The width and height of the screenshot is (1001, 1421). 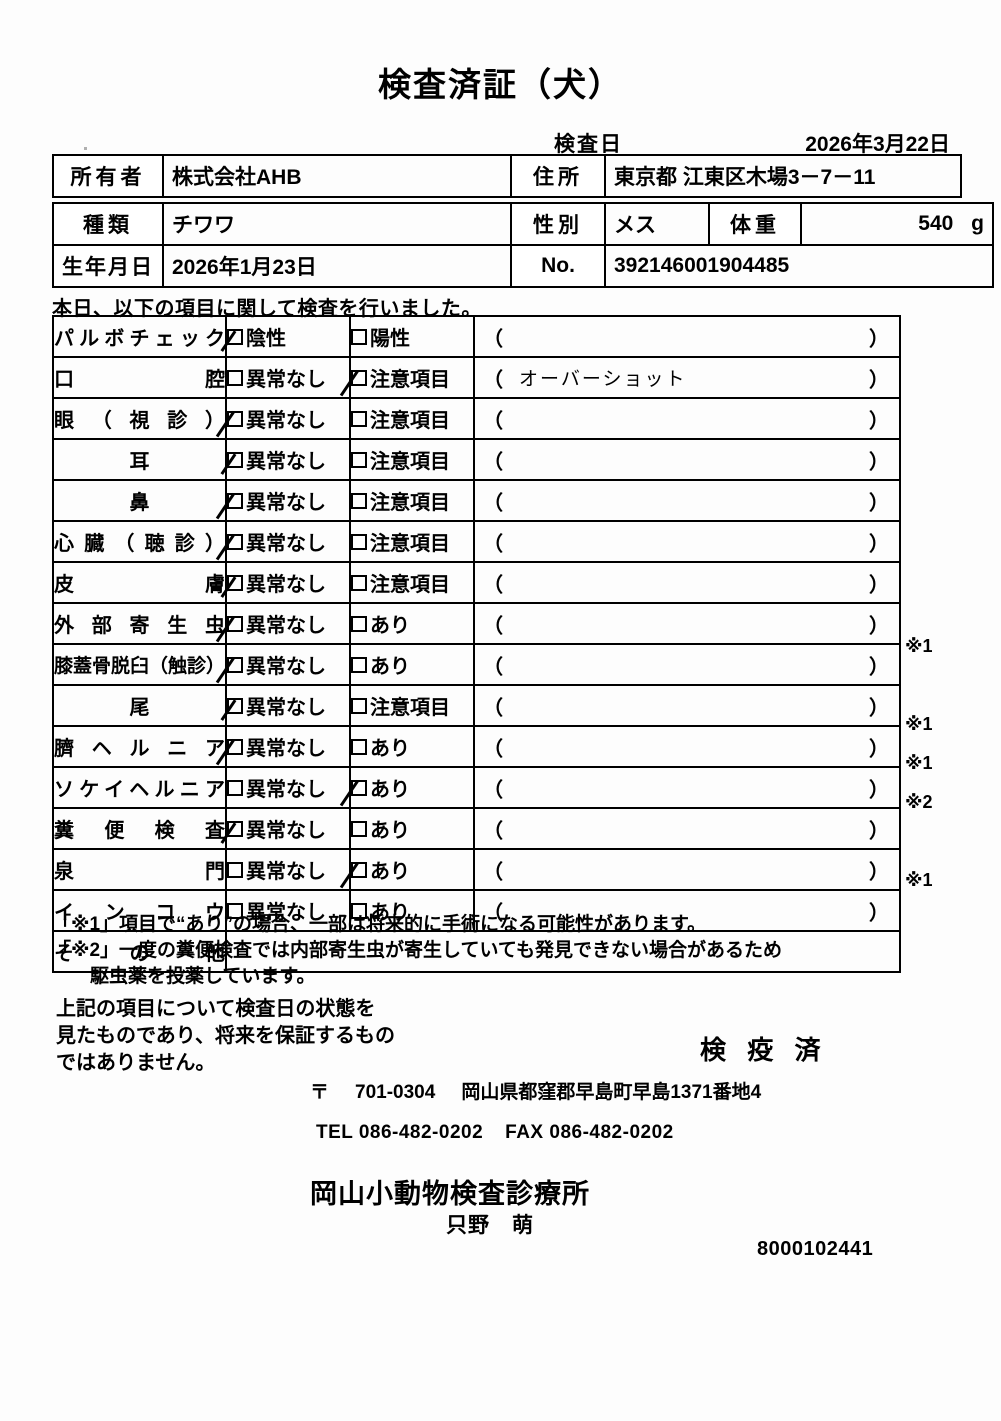 What do you see at coordinates (523, 266) in the screenshot?
I see `table-row: 生年月日 2026年1月23日 No. 392146001904485` at bounding box center [523, 266].